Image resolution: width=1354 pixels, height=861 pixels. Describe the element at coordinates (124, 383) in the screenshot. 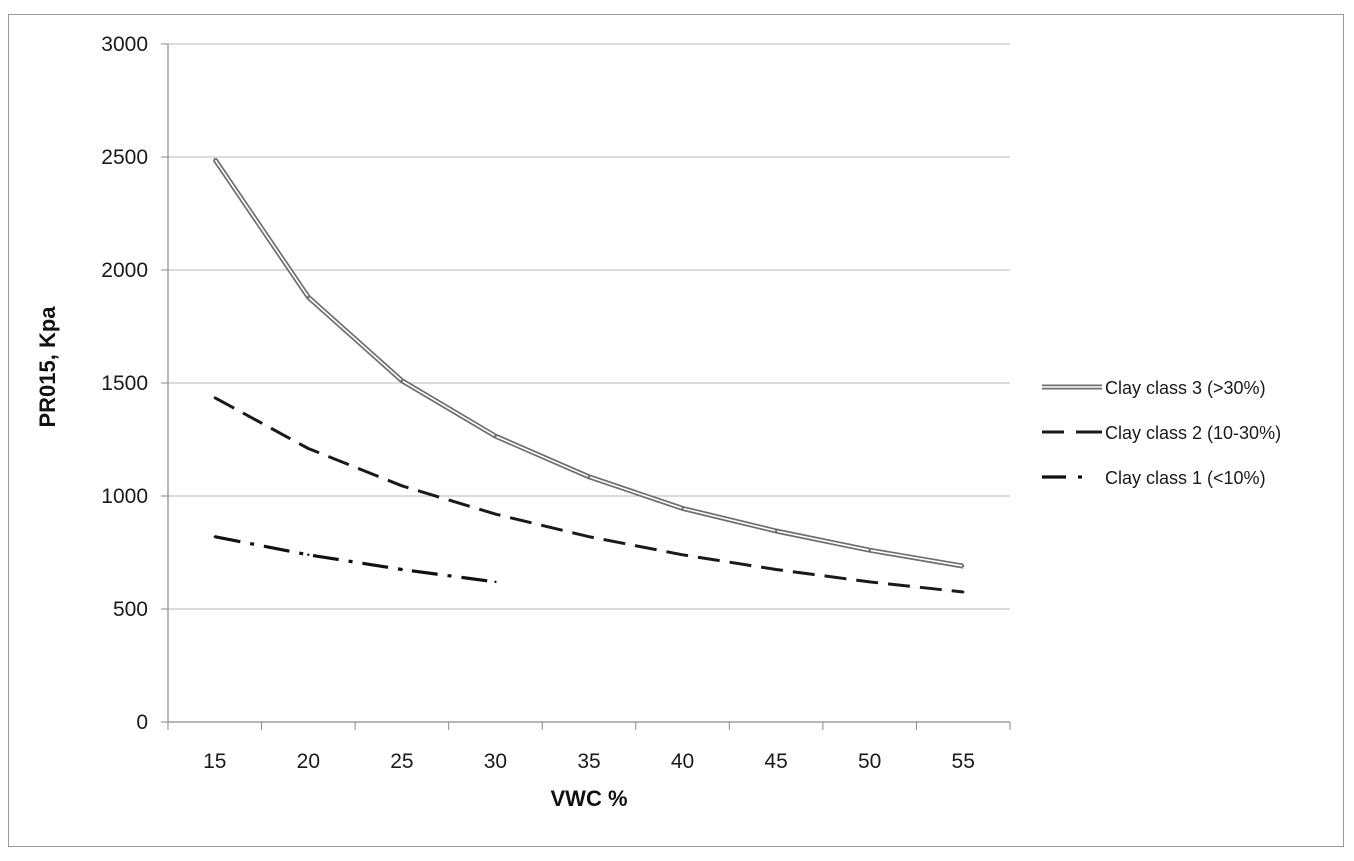

I see `y-tick-label: 1500` at that location.